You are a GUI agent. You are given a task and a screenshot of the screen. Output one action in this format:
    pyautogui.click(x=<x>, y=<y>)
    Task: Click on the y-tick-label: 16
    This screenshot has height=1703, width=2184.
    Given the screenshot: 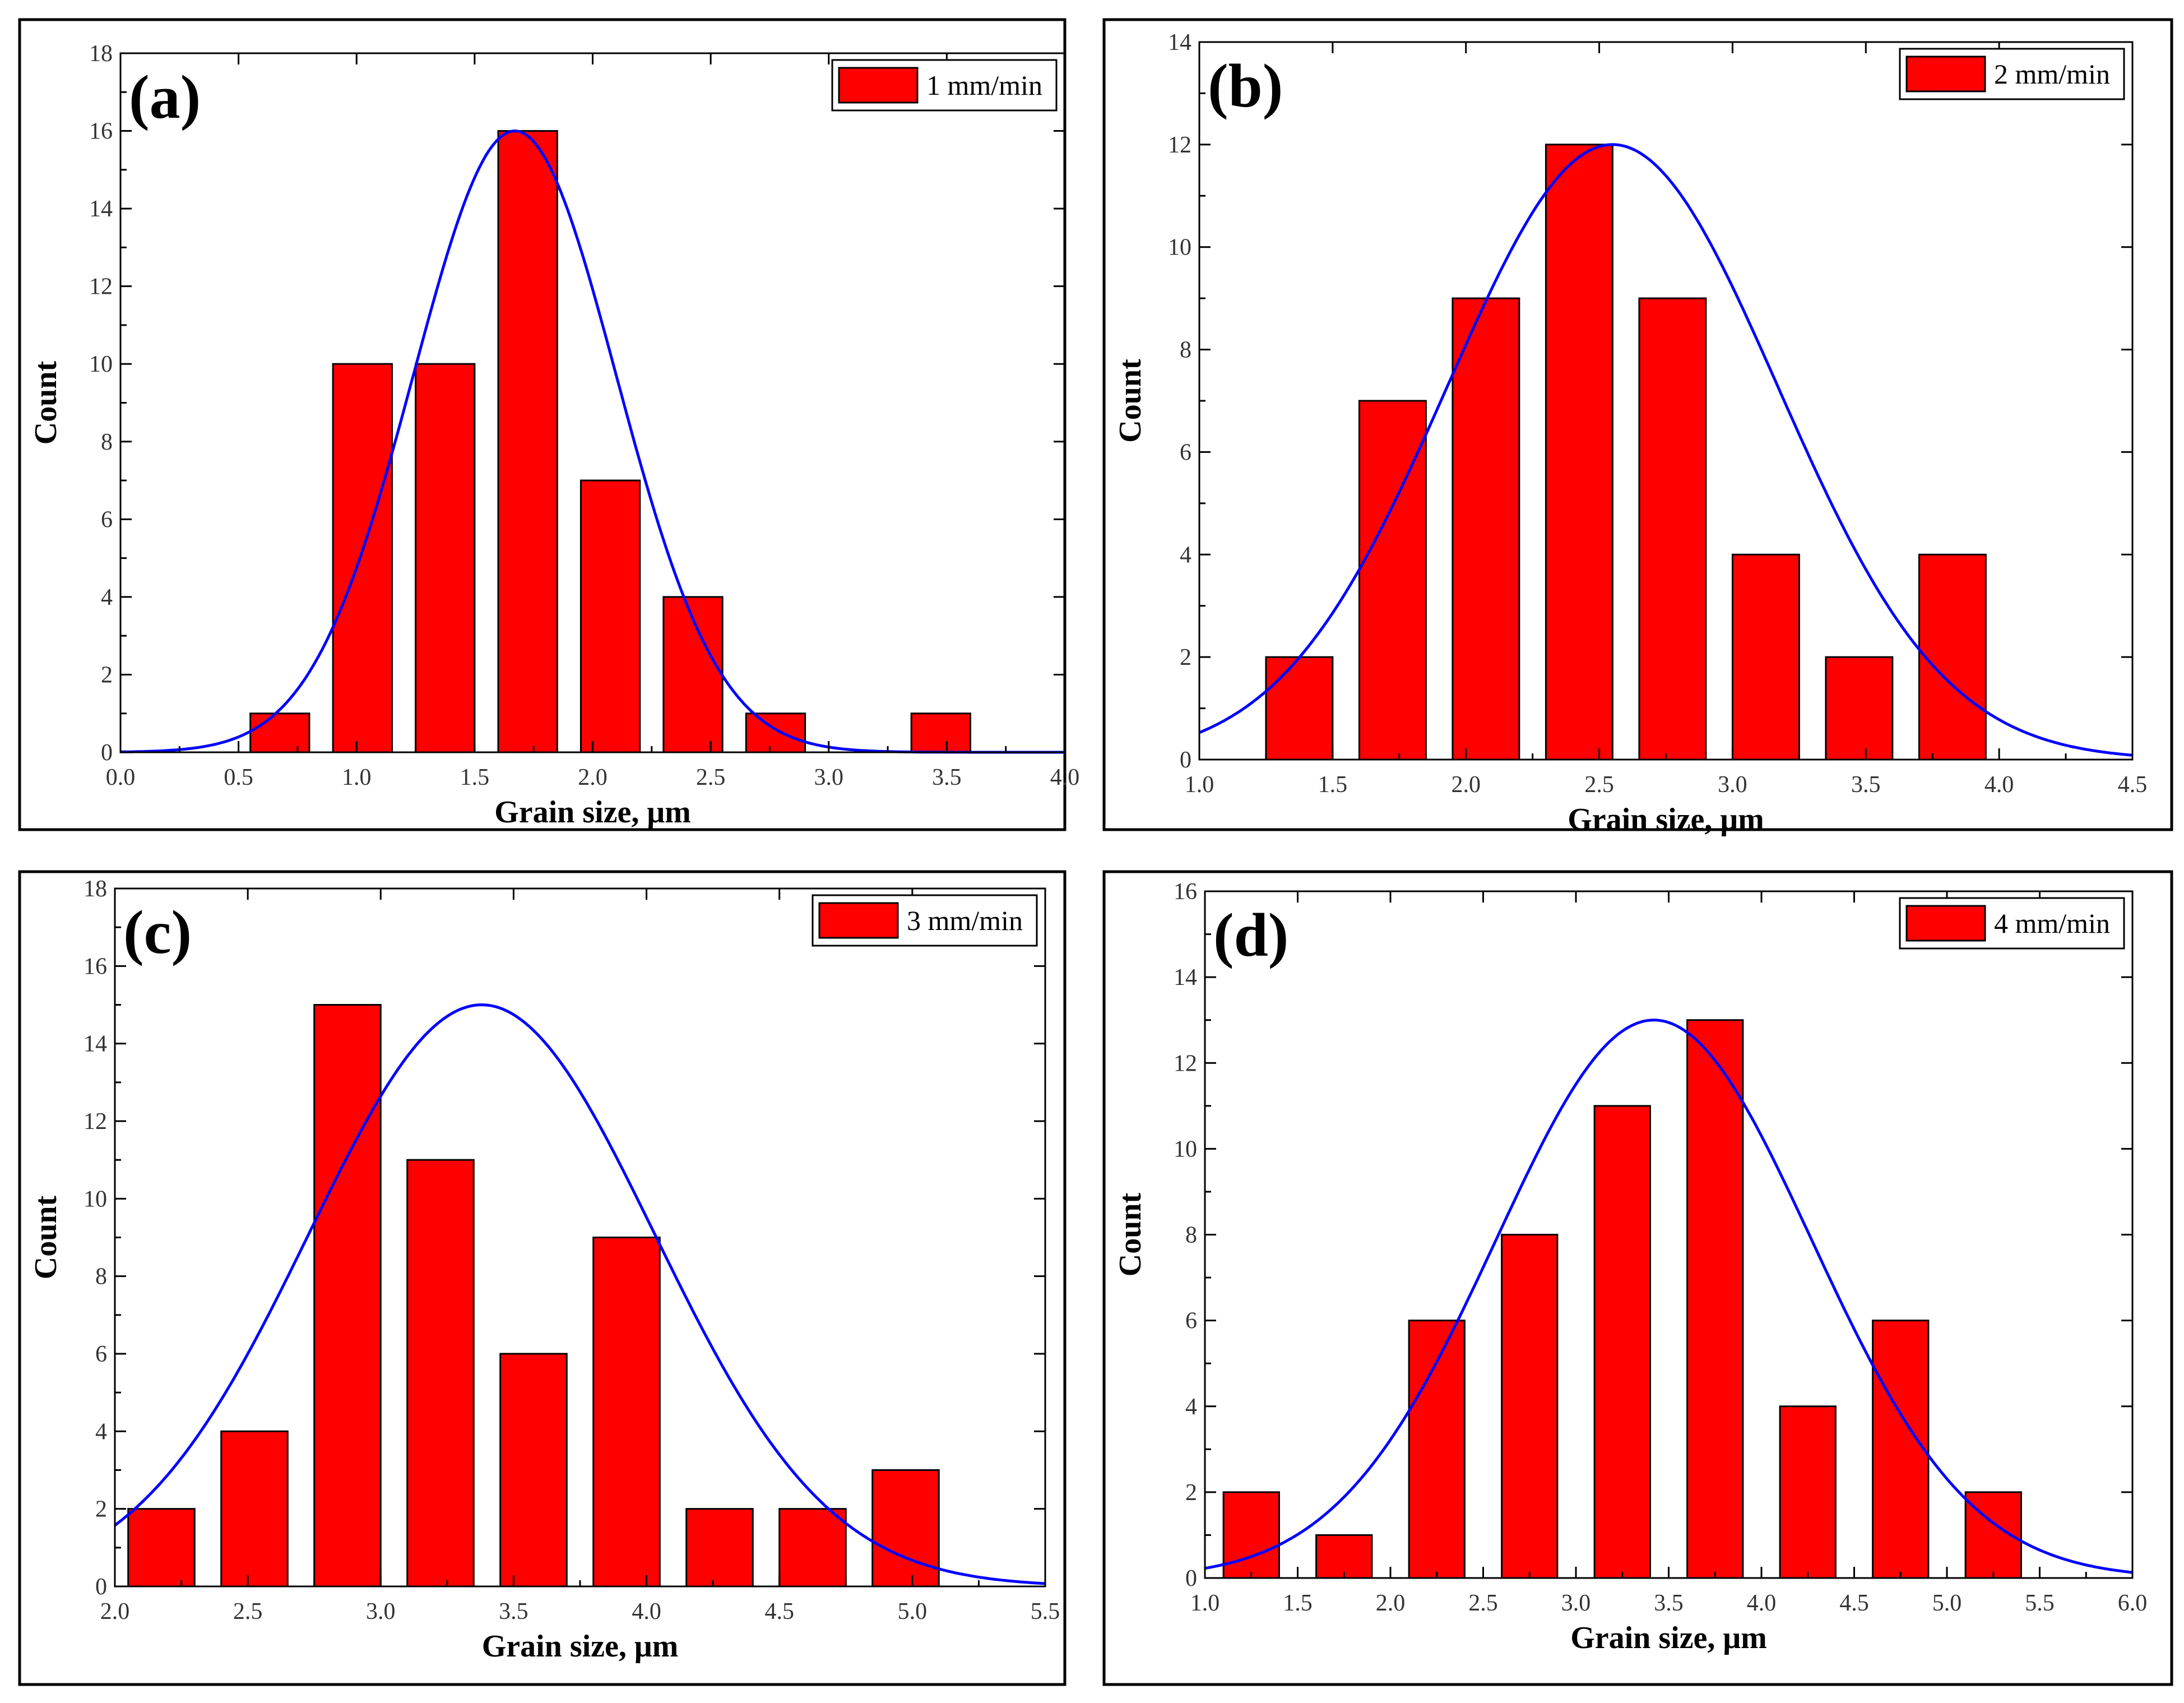 What is the action you would take?
    pyautogui.click(x=1185, y=892)
    